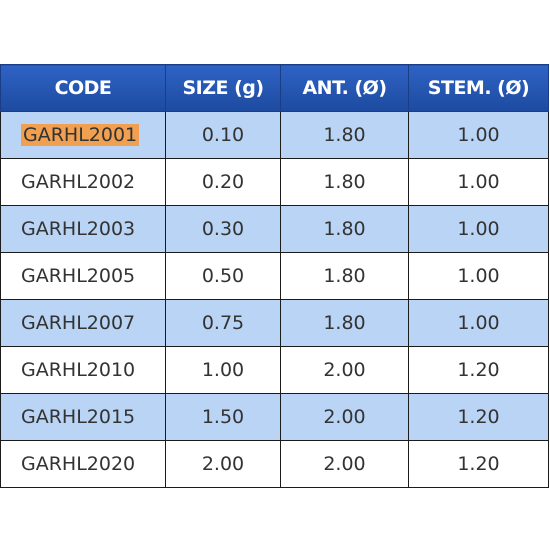 This screenshot has height=550, width=550. Describe the element at coordinates (83, 323) in the screenshot. I see `cell: GARHL2007` at that location.